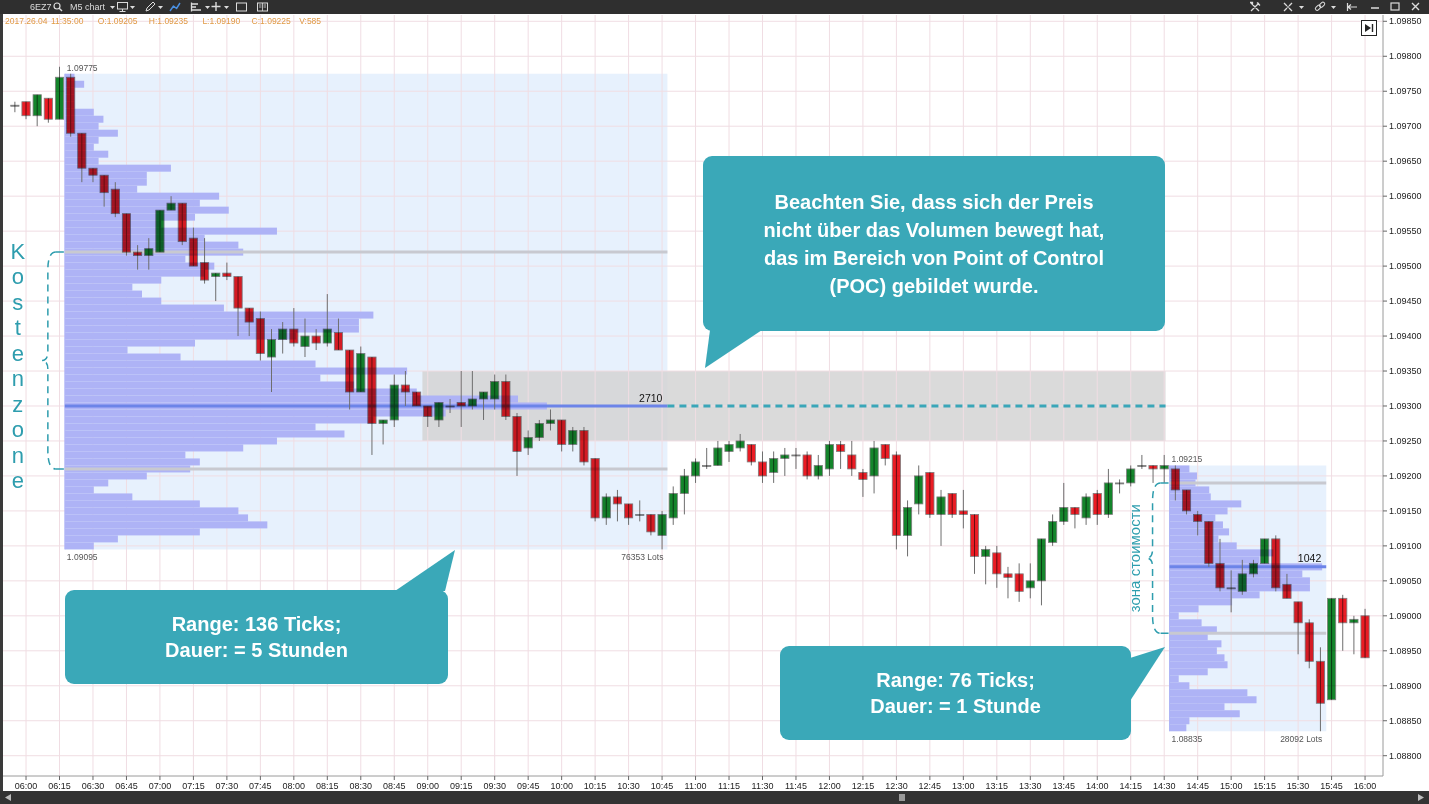 This screenshot has width=1429, height=804. I want to click on y-tick-label: 1.09750, so click(1405, 91).